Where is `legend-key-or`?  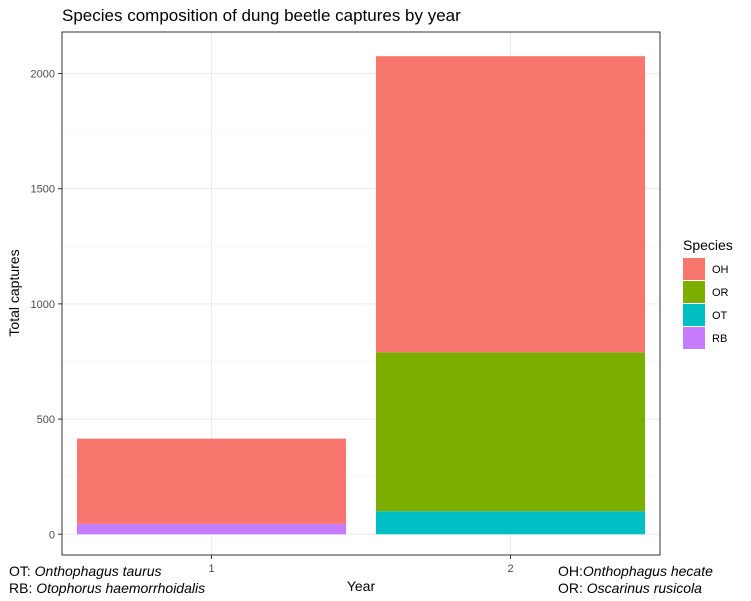 legend-key-or is located at coordinates (694, 292).